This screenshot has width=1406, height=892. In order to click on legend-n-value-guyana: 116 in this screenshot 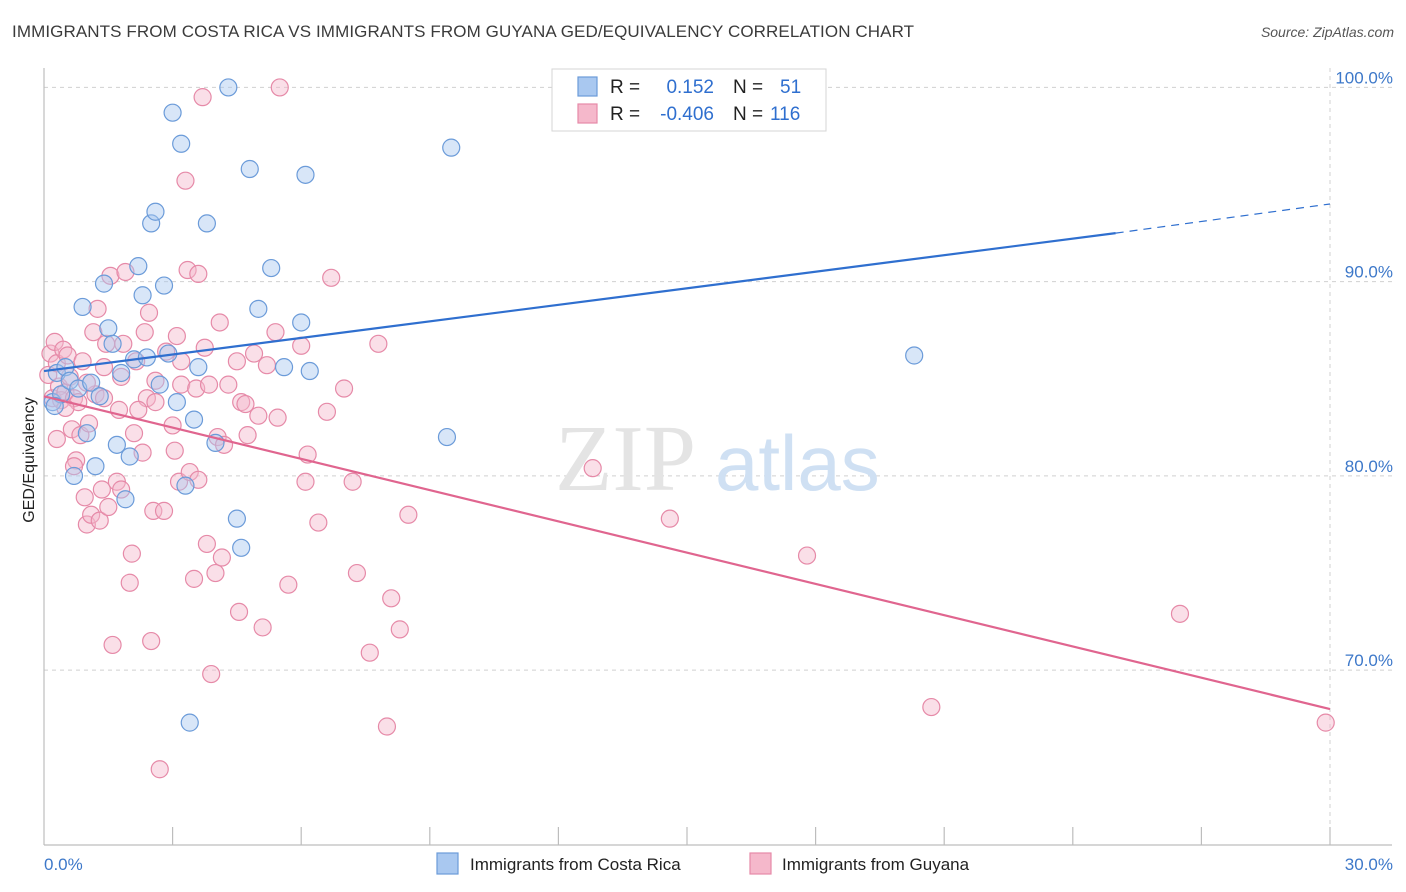, I will do `click(785, 114)`.